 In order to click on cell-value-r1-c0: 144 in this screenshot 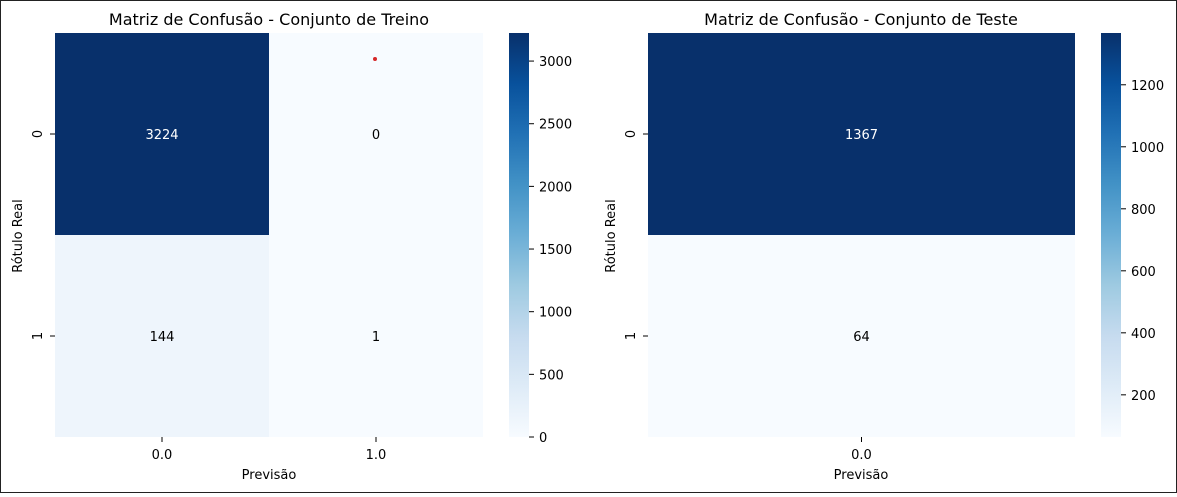, I will do `click(162, 337)`.